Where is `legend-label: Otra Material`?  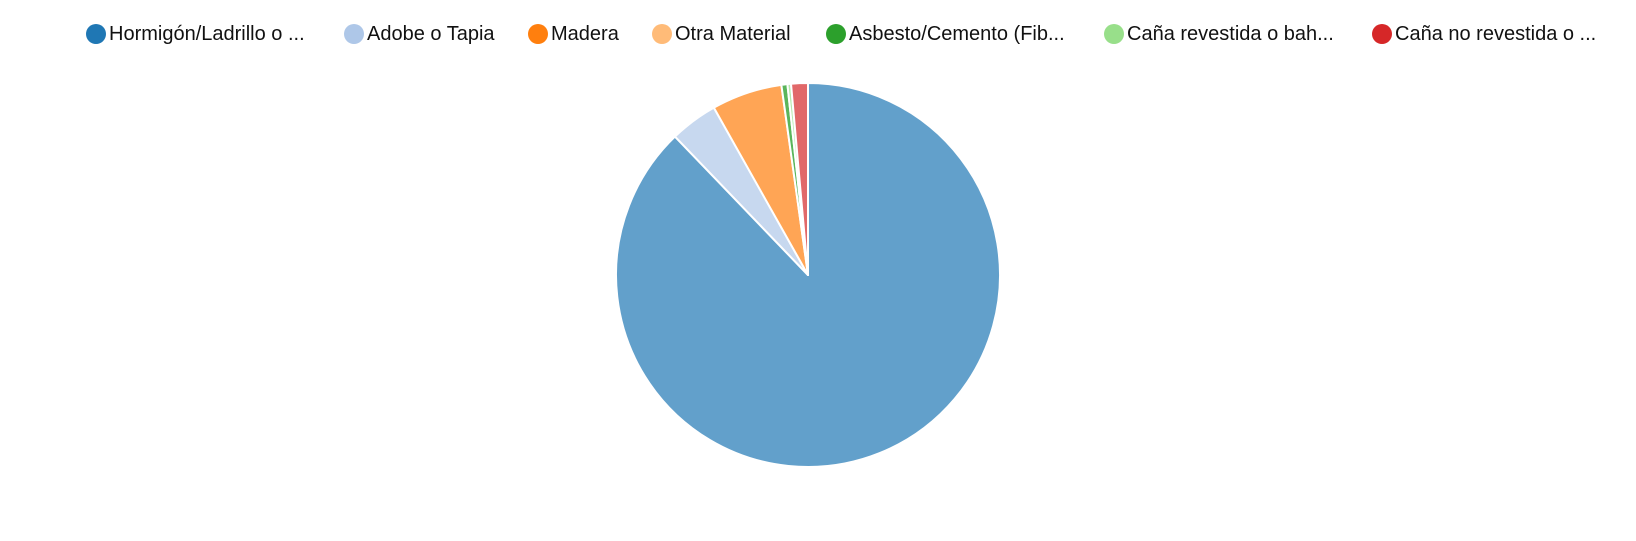
legend-label: Otra Material is located at coordinates (733, 33).